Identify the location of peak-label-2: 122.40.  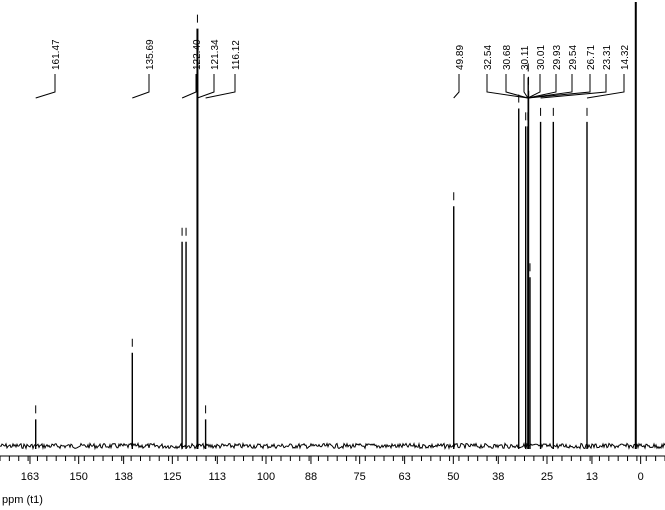
(197, 54).